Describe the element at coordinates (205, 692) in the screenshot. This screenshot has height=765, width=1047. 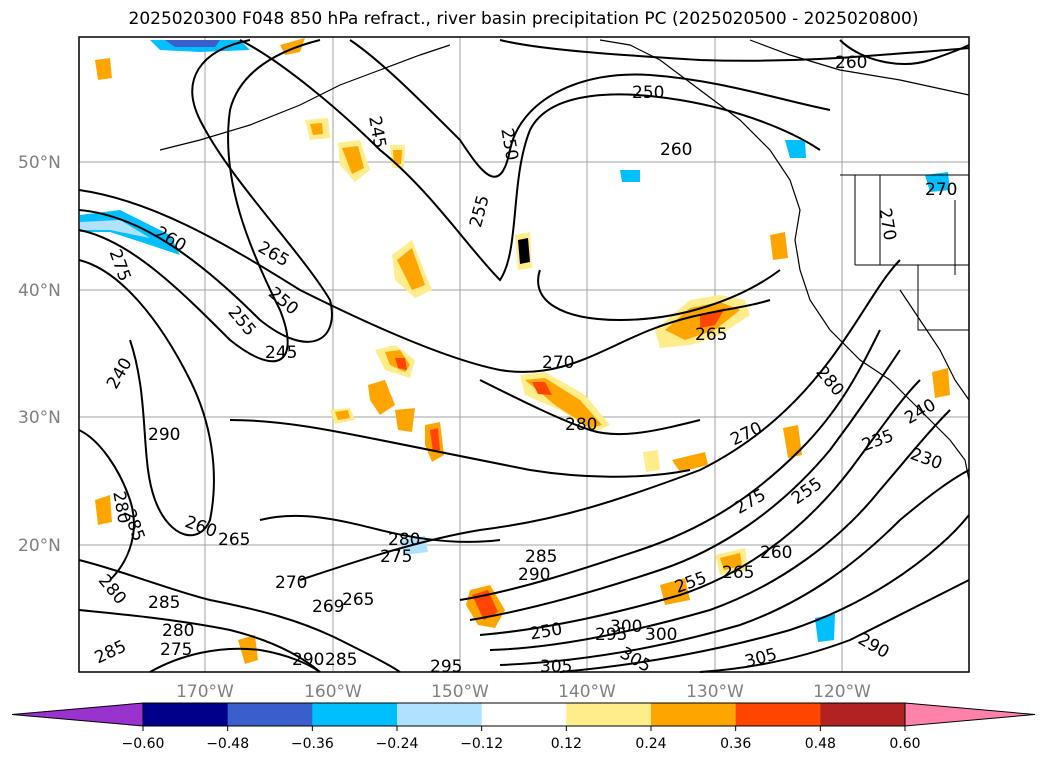
I see `lon-label: 170°W` at that location.